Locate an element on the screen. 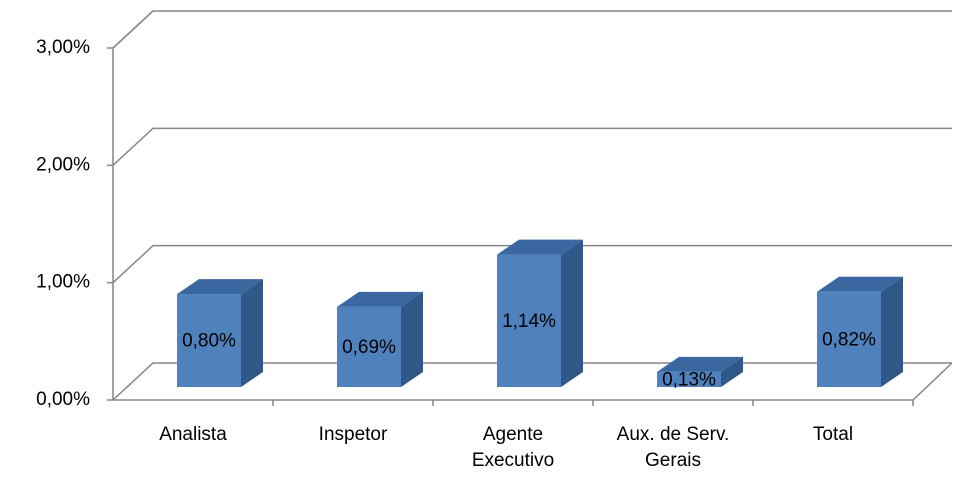 This screenshot has height=478, width=956. y-tick-label: 2,00% is located at coordinates (63, 164).